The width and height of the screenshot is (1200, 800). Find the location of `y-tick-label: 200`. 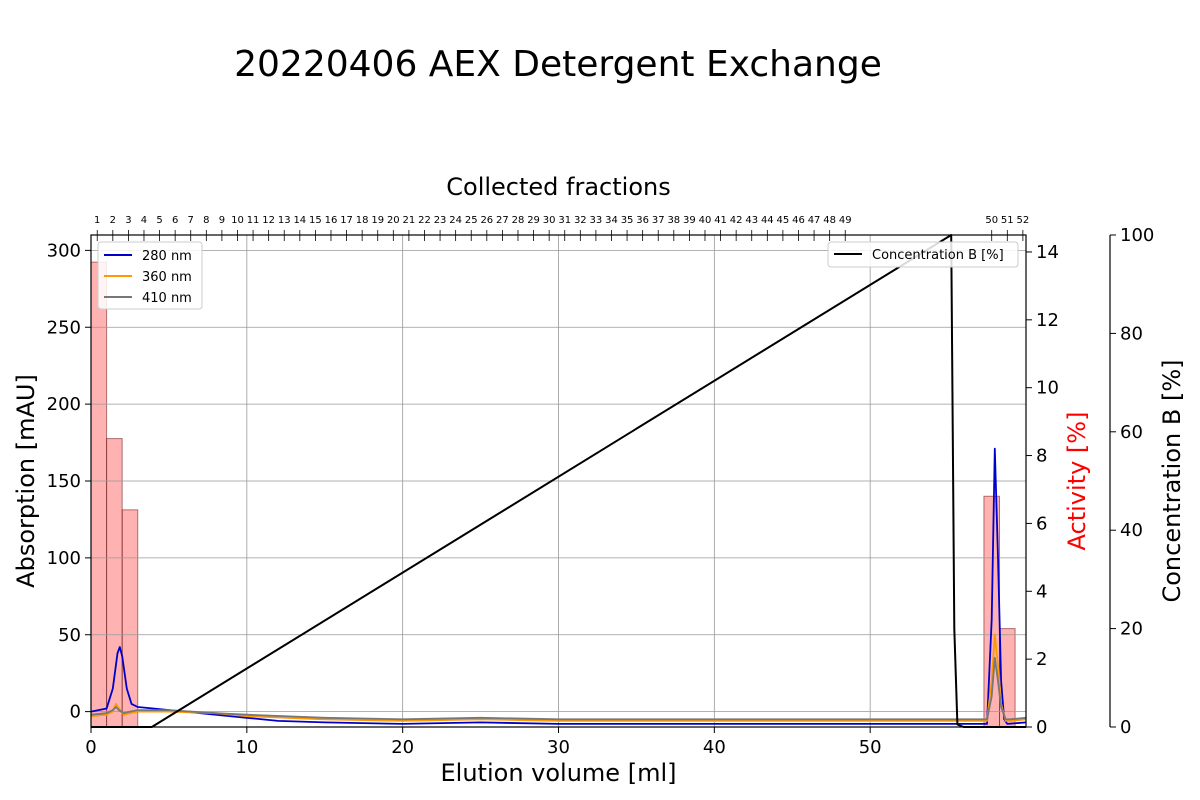

y-tick-label: 200 is located at coordinates (64, 404).